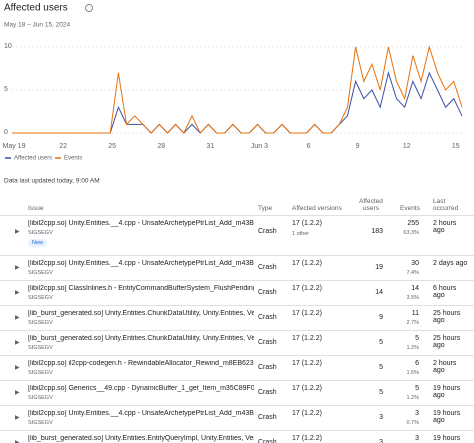 The width and height of the screenshot is (474, 443). What do you see at coordinates (36, 208) in the screenshot?
I see `column-header: Issue` at bounding box center [36, 208].